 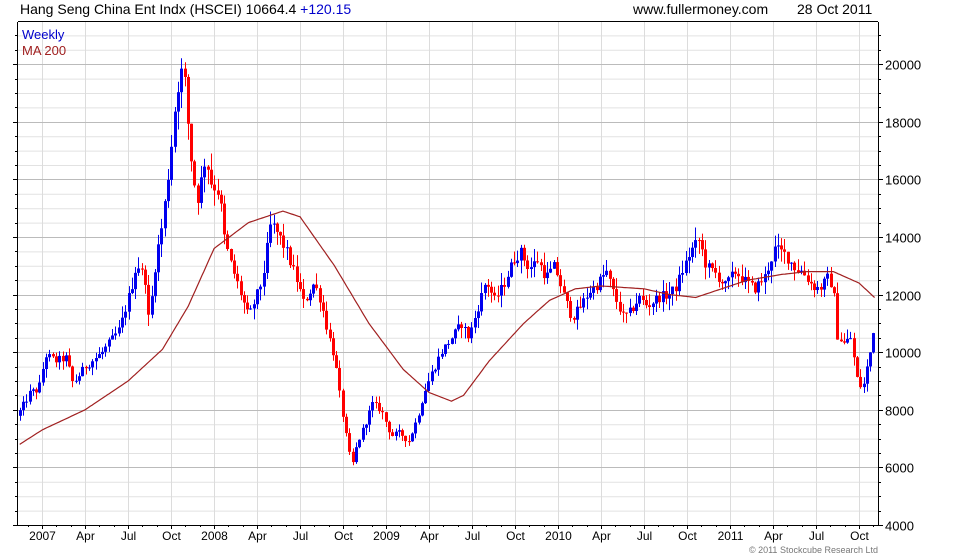 What do you see at coordinates (813, 550) in the screenshot?
I see `copyright: © 2011 Stockcube Research Ltd` at bounding box center [813, 550].